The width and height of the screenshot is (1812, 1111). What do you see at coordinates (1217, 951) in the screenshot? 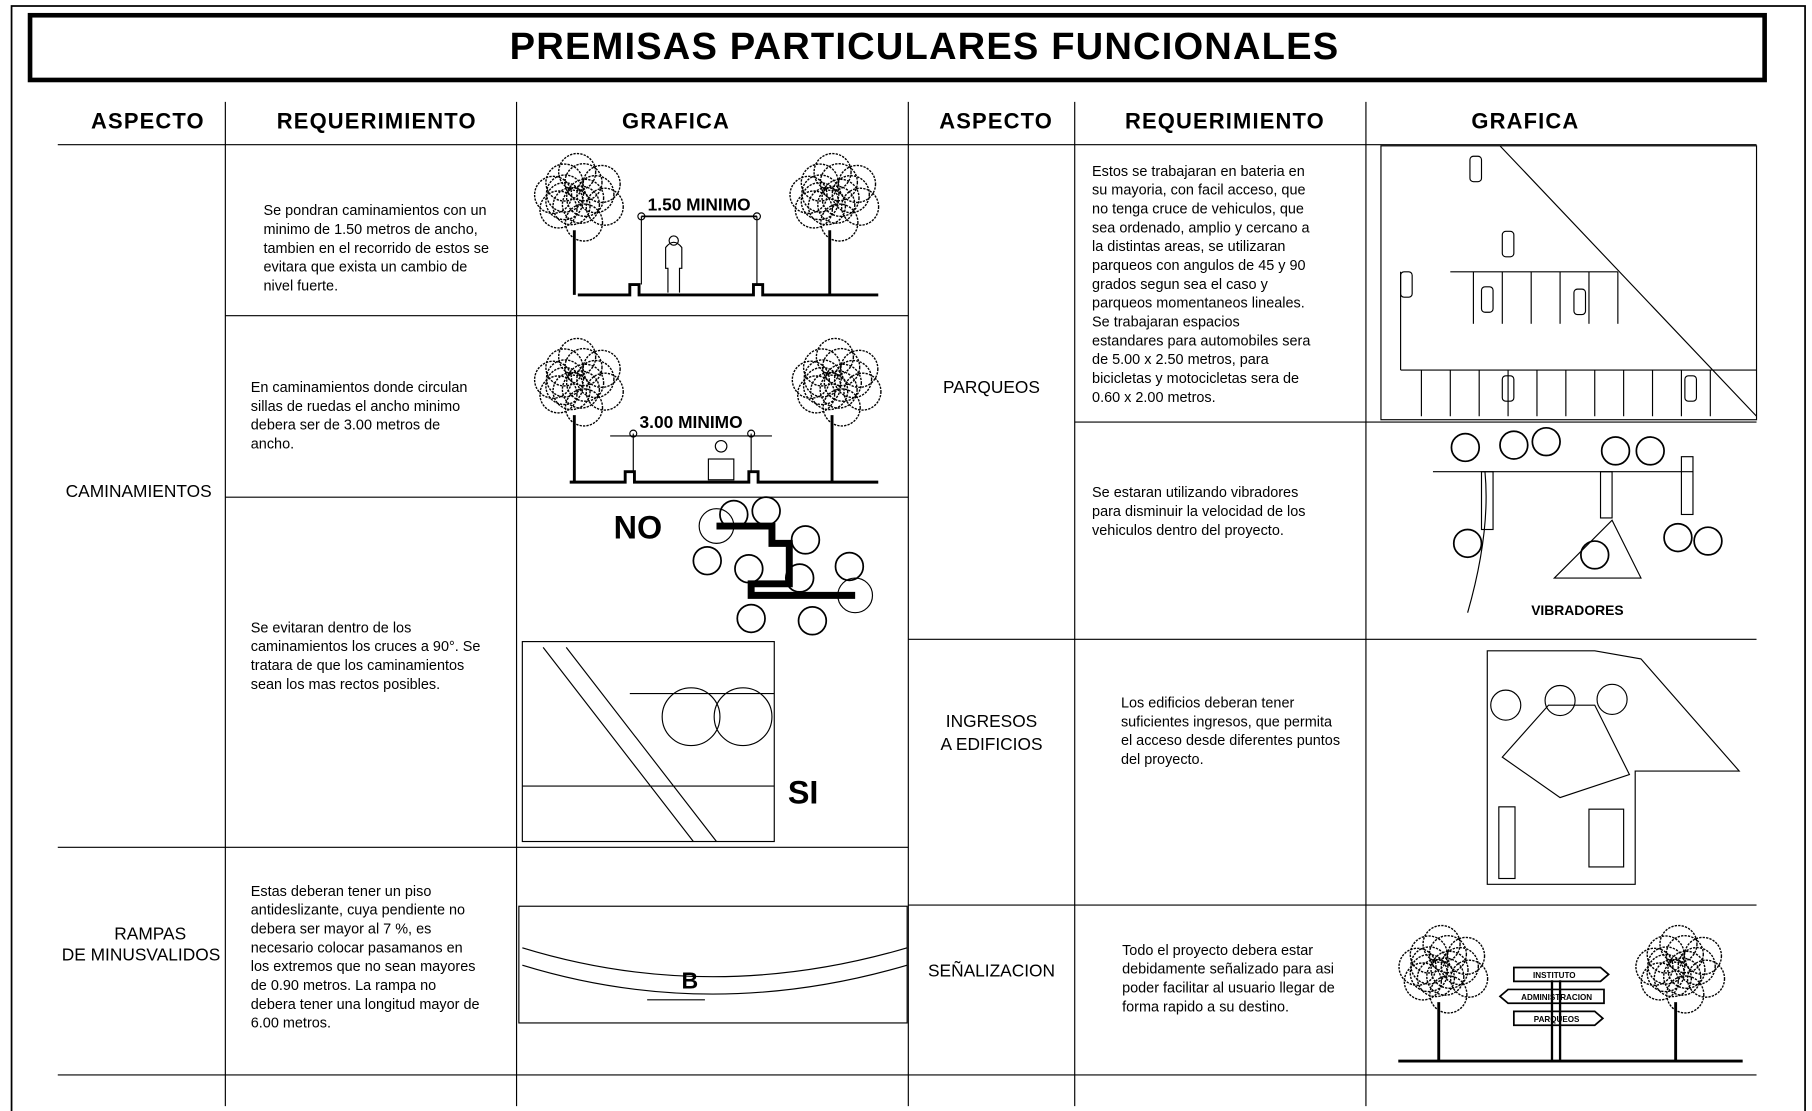
I see `requirement-line: Todo el proyecto debera estar` at bounding box center [1217, 951].